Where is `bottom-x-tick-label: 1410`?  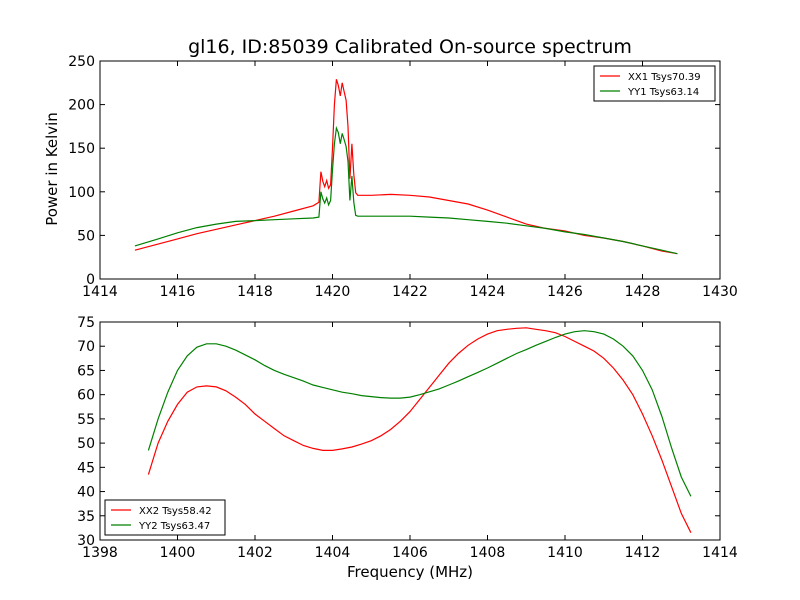
bottom-x-tick-label: 1410 is located at coordinates (565, 553).